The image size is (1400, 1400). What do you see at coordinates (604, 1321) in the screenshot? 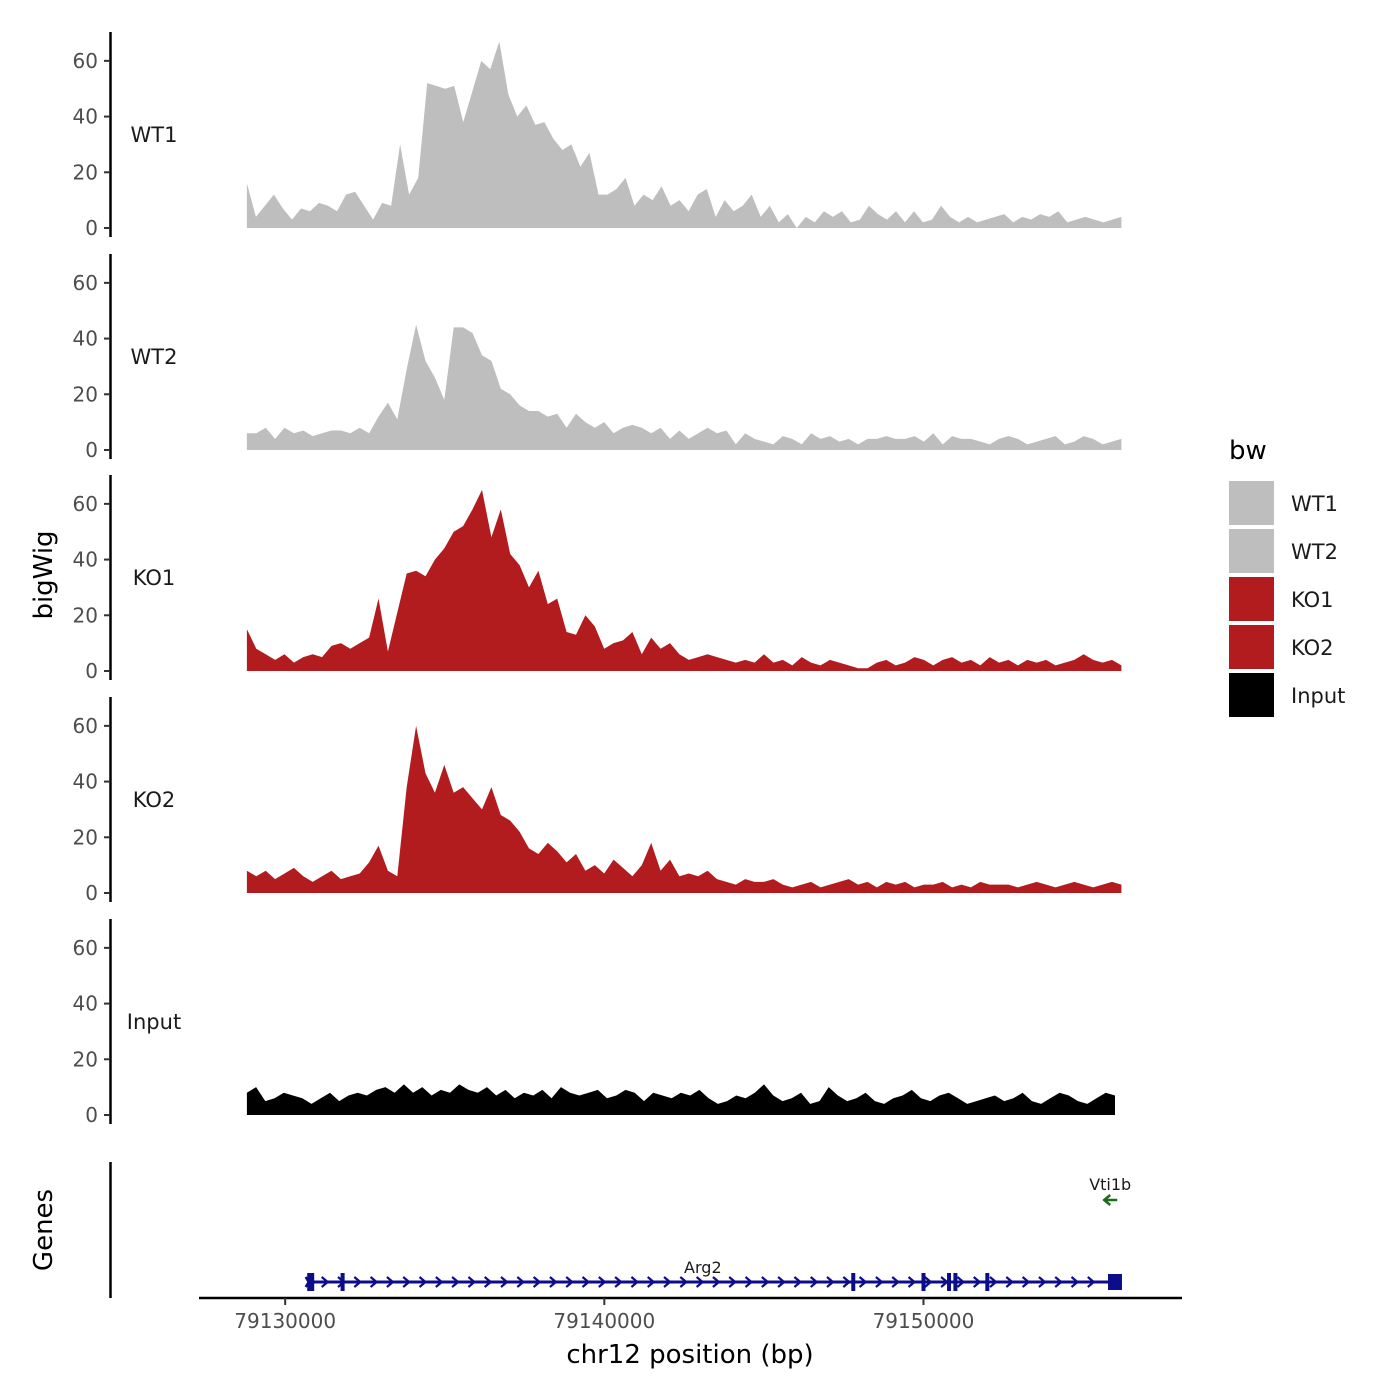
I see `x-tick-label: 79140000` at bounding box center [604, 1321].